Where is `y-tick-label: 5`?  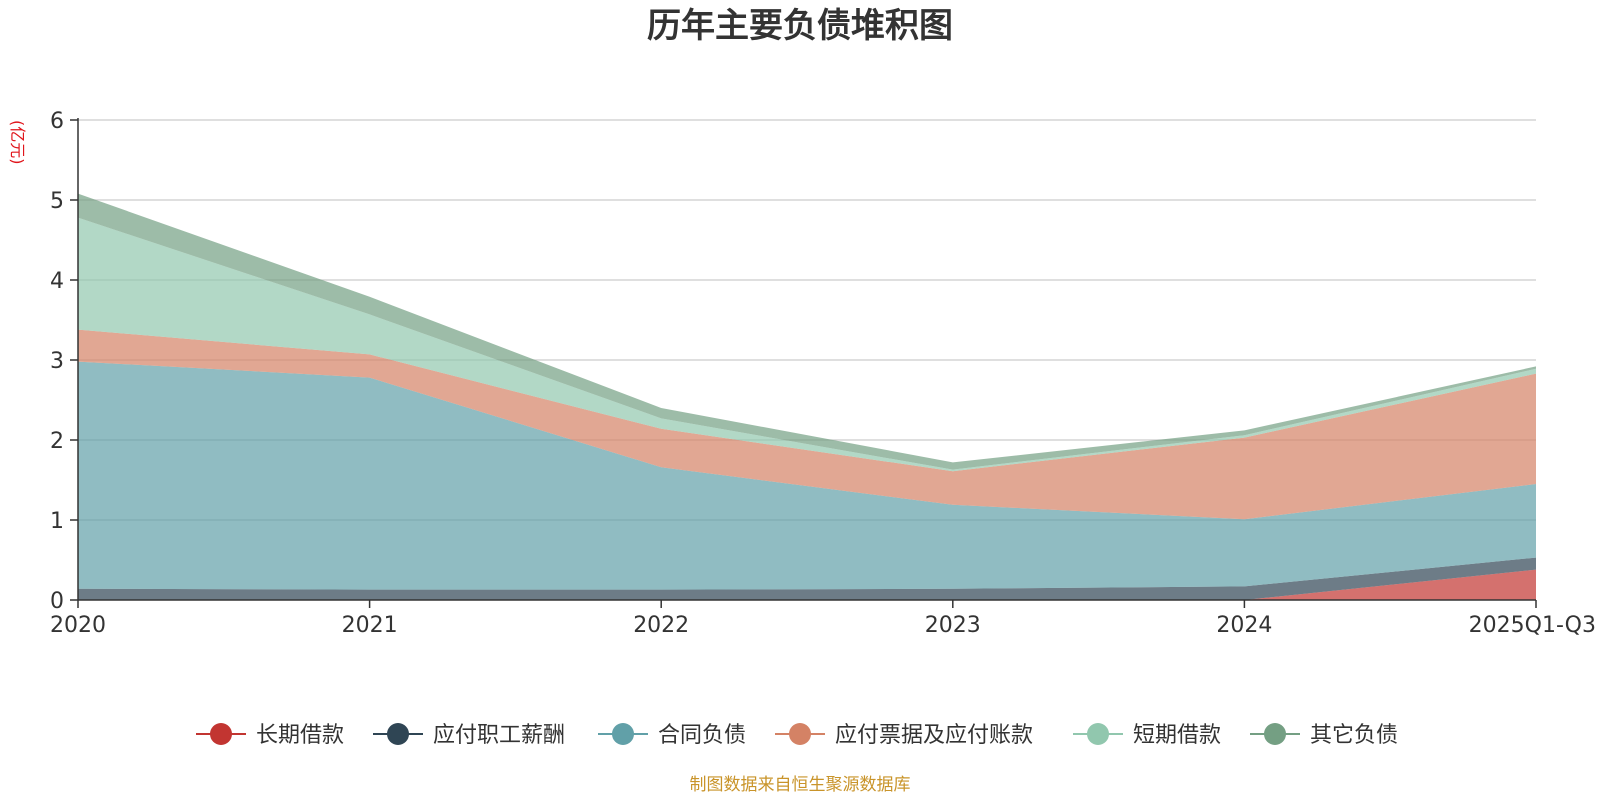 y-tick-label: 5 is located at coordinates (57, 201).